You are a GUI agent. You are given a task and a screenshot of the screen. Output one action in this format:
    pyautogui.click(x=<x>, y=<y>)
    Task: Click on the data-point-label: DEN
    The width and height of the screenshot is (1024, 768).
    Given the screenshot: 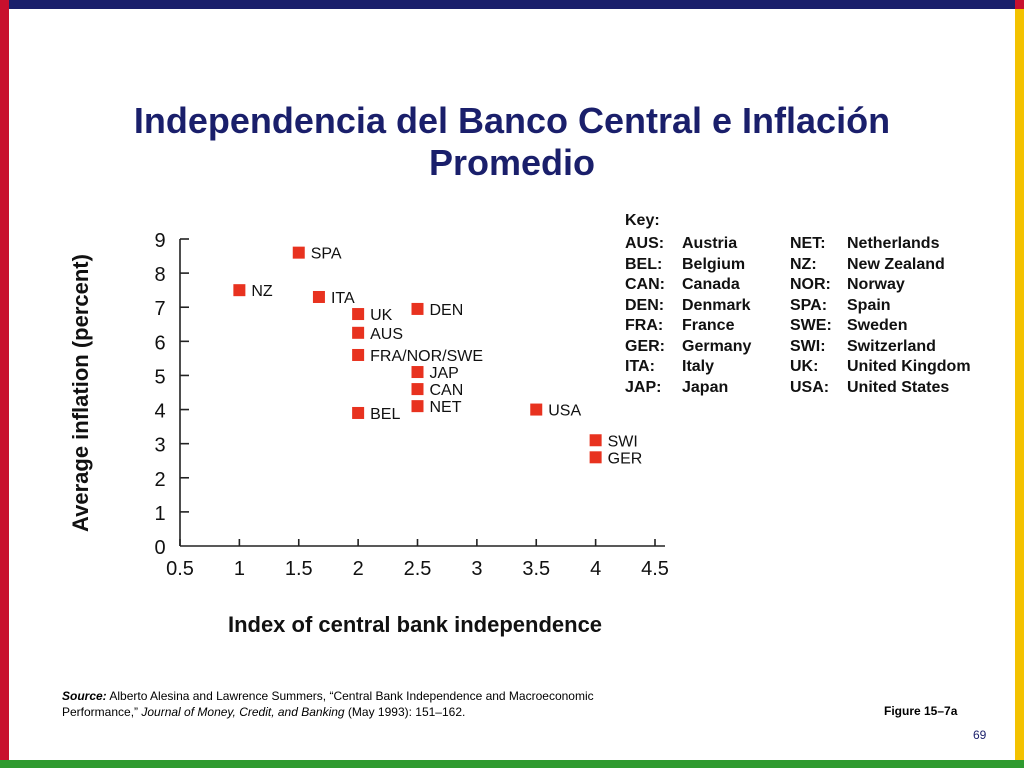 What is the action you would take?
    pyautogui.click(x=447, y=310)
    